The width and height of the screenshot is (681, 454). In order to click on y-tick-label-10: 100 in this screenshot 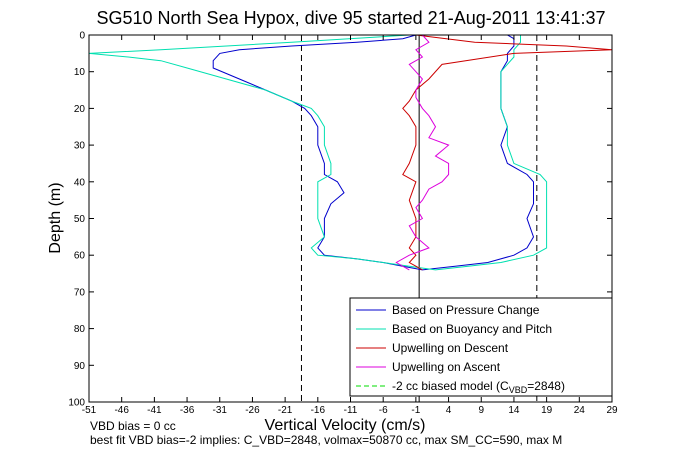, I will do `click(76, 403)`.